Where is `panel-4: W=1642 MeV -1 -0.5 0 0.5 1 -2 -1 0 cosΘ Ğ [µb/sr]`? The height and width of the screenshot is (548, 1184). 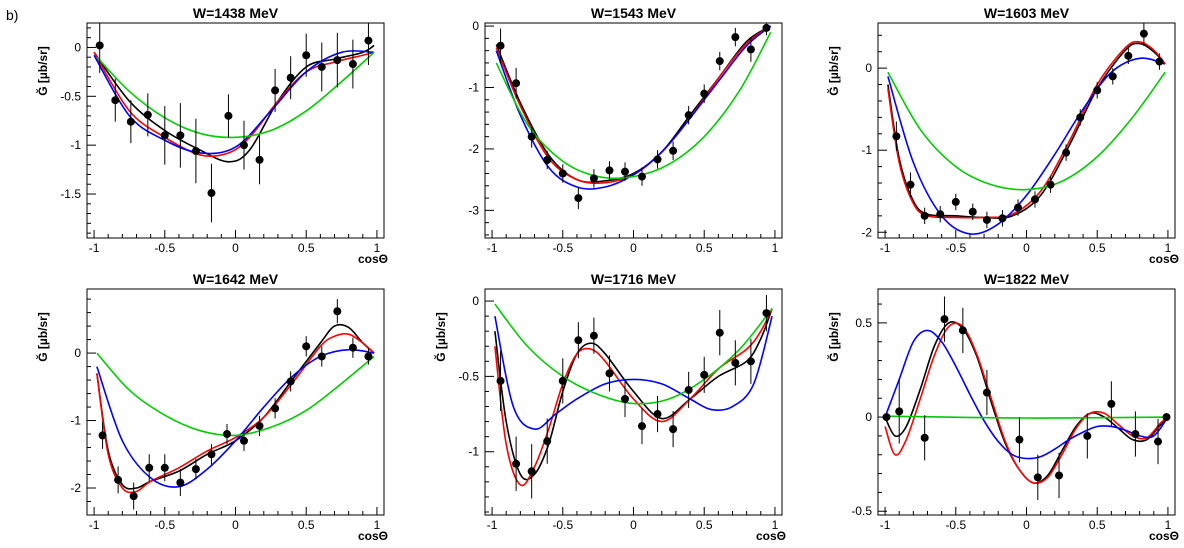 panel-4: W=1642 MeV -1 -0.5 0 0.5 1 -2 -1 0 cosΘ Ğ [µb/sr] is located at coordinates (211, 407).